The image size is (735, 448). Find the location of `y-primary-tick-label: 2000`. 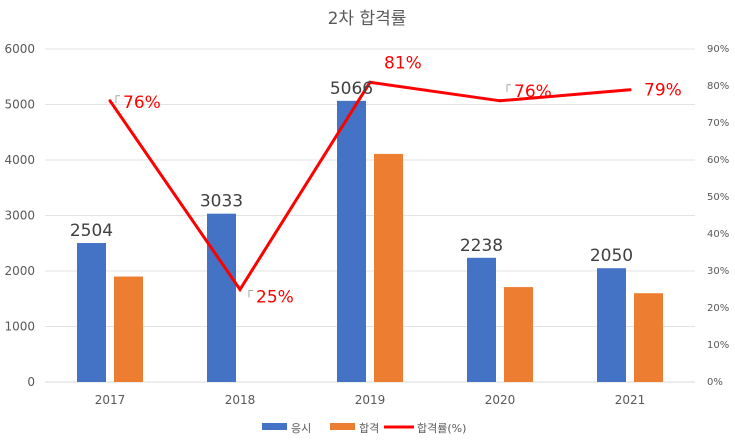

y-primary-tick-label: 2000 is located at coordinates (19, 271).